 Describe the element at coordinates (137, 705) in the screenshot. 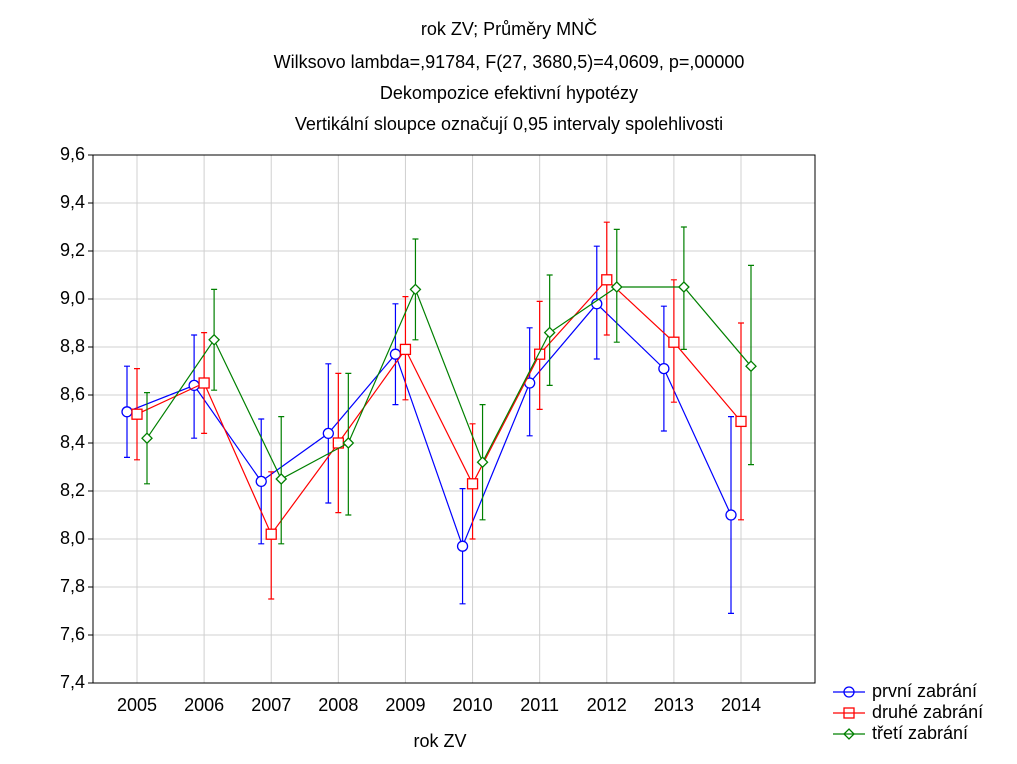

I see `x-tick-label: 2005` at that location.